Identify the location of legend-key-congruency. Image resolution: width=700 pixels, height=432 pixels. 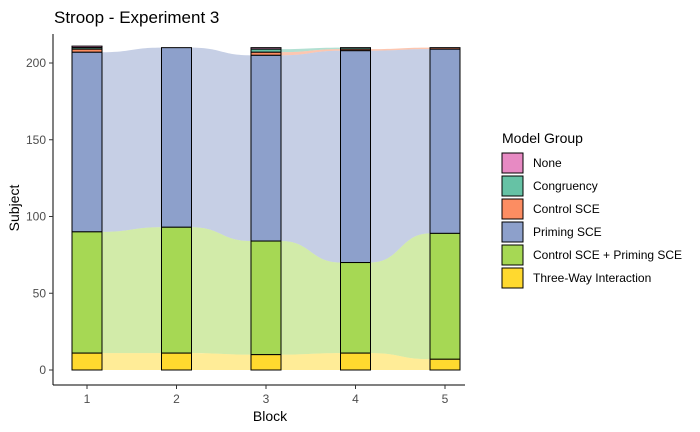
(512, 186).